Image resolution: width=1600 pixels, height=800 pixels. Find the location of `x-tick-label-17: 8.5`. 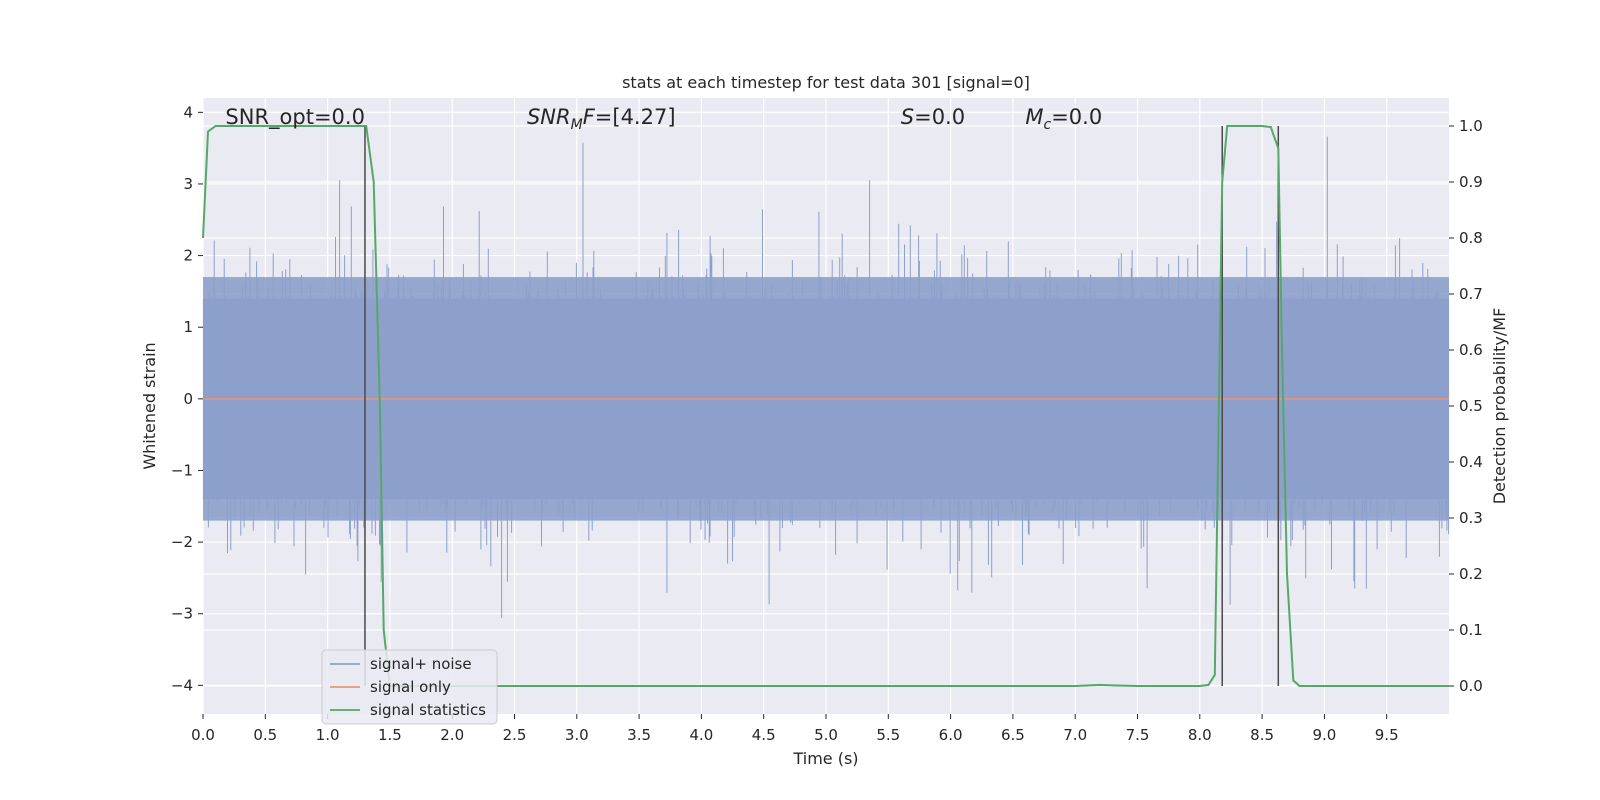

x-tick-label-17: 8.5 is located at coordinates (1262, 735).